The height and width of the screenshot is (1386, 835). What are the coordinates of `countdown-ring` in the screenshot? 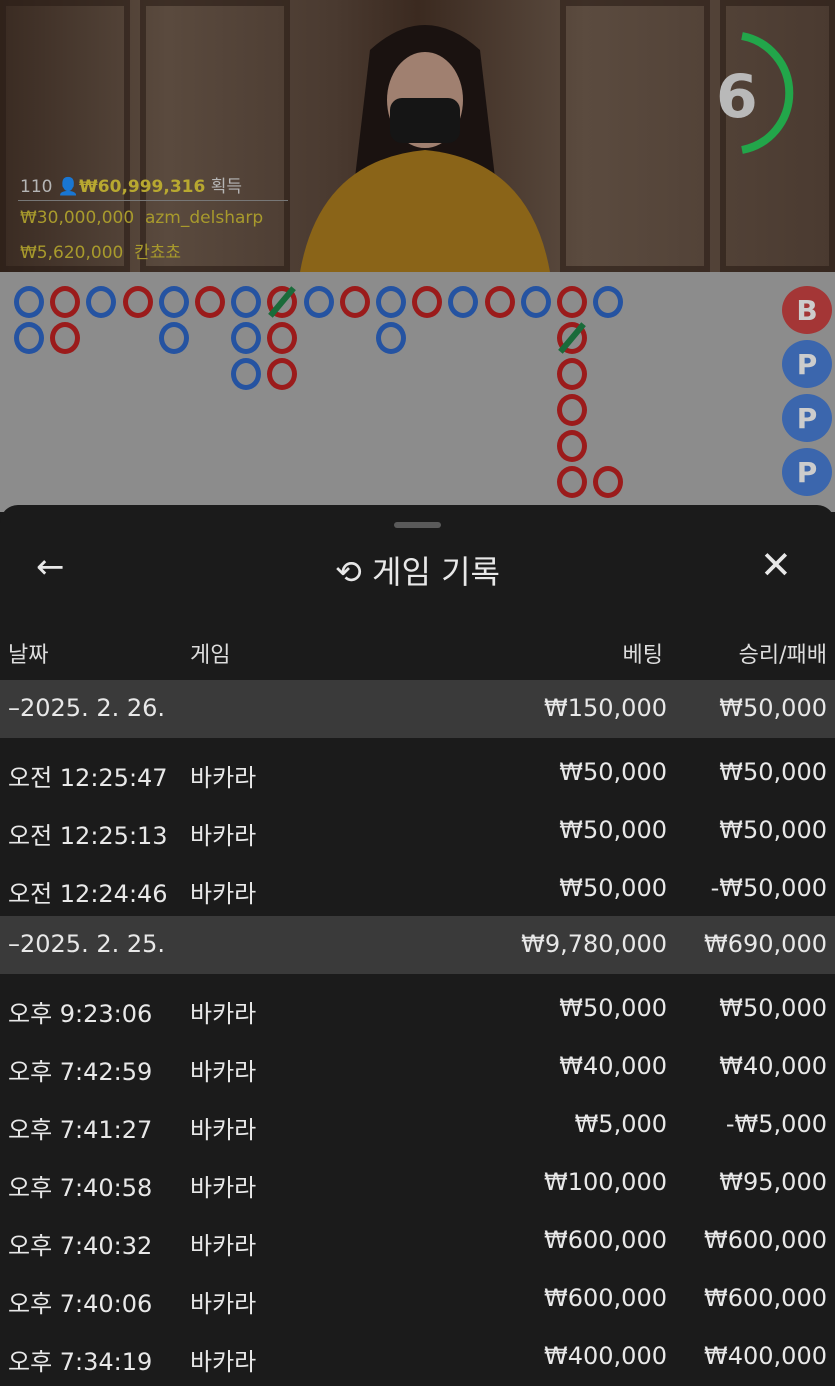 It's located at (767, 93).